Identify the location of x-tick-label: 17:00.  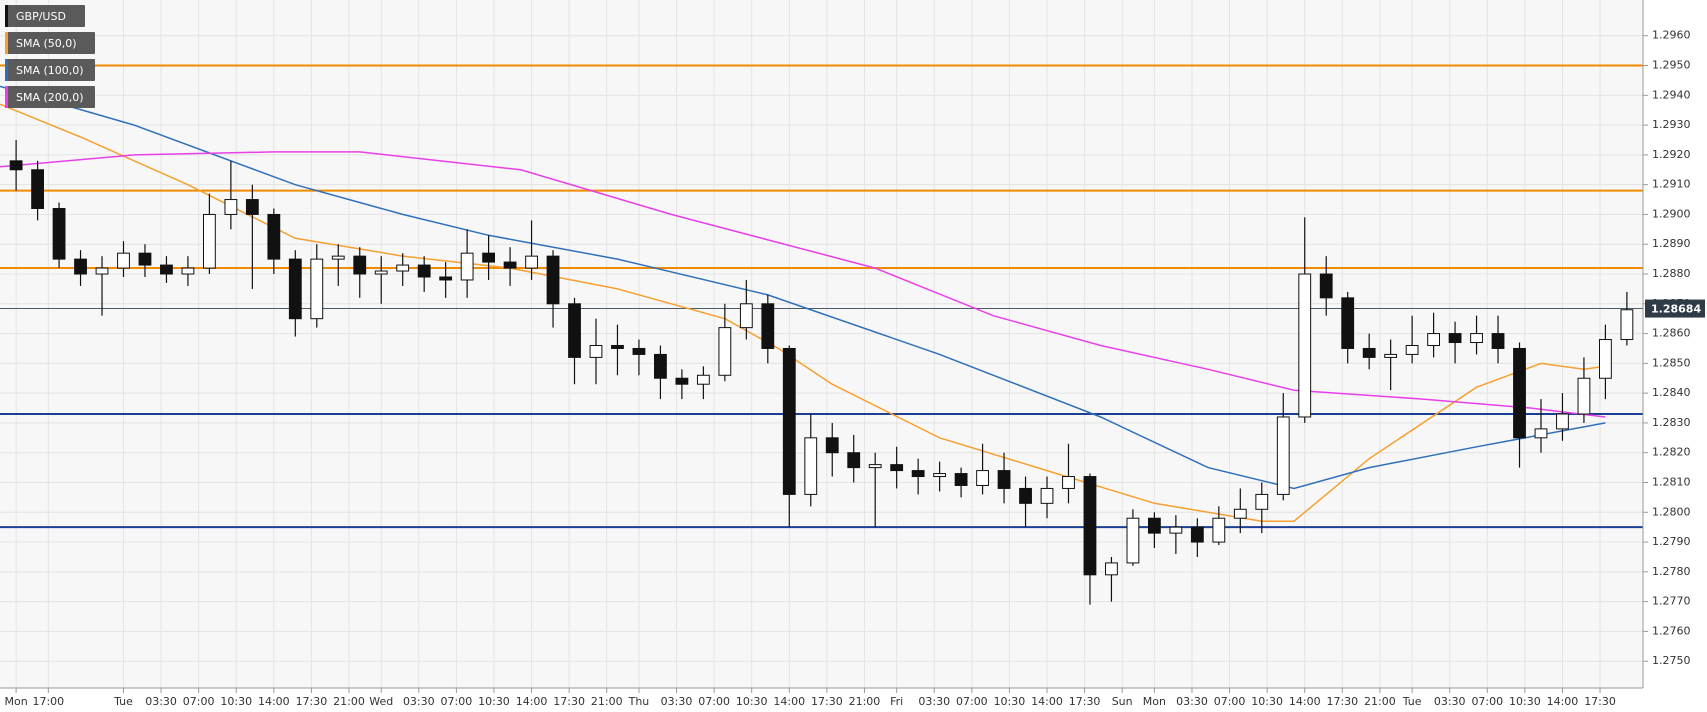
(48, 701).